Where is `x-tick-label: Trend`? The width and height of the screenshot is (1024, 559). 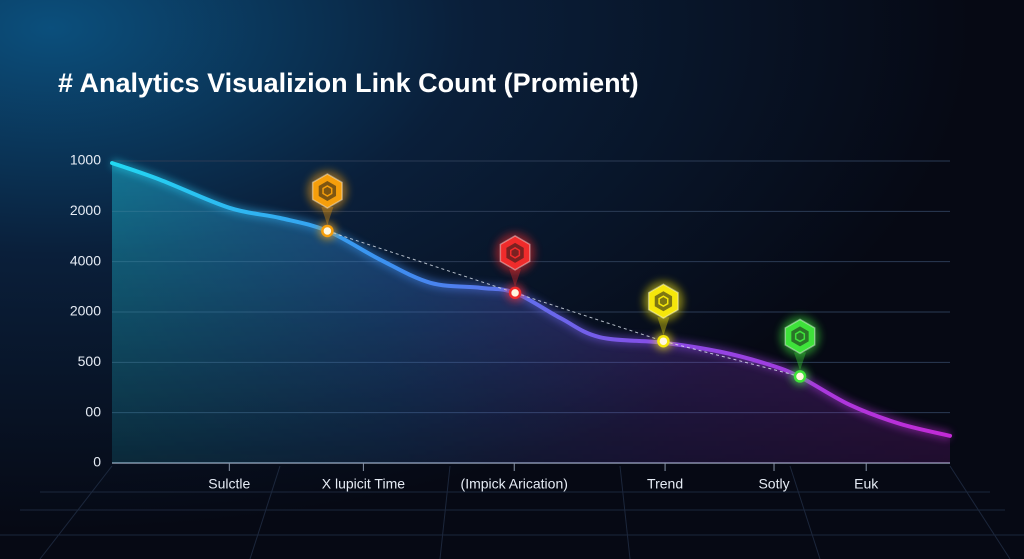 x-tick-label: Trend is located at coordinates (665, 484).